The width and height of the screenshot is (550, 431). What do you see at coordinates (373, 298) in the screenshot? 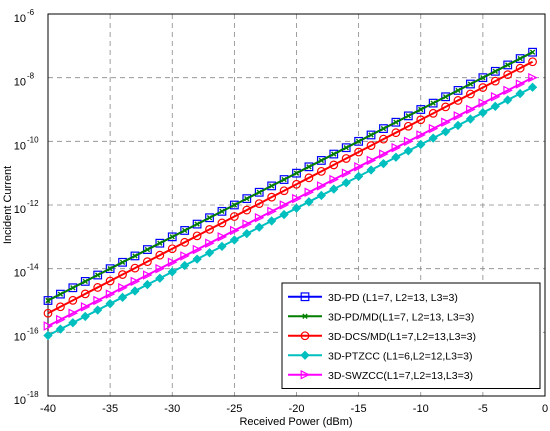
I see `legend-item: 3D-PD (L1=7, L2=13, L3=3)` at bounding box center [373, 298].